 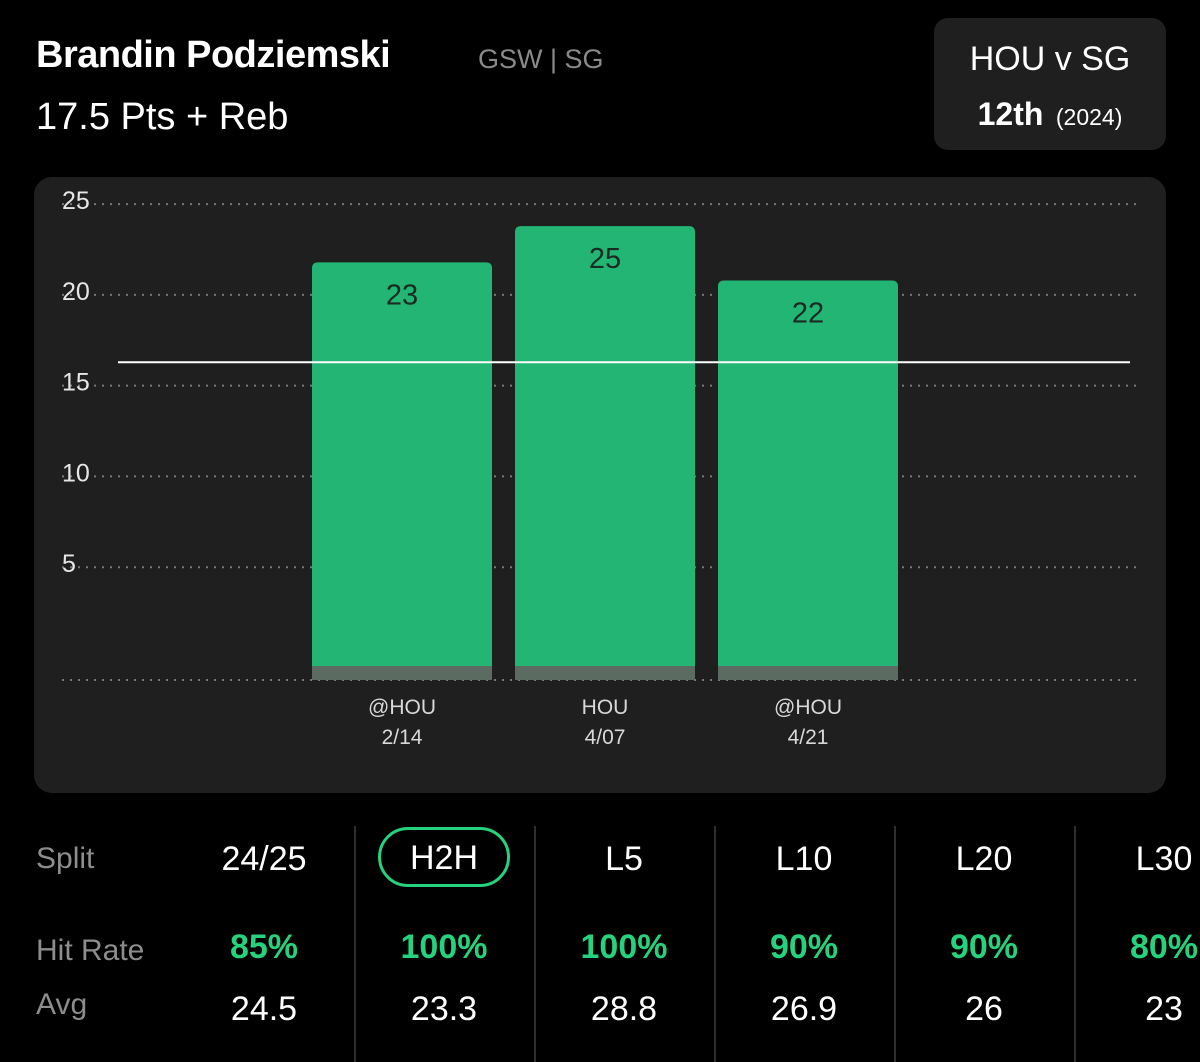 I want to click on split-tab-selected: H2H, so click(x=444, y=857).